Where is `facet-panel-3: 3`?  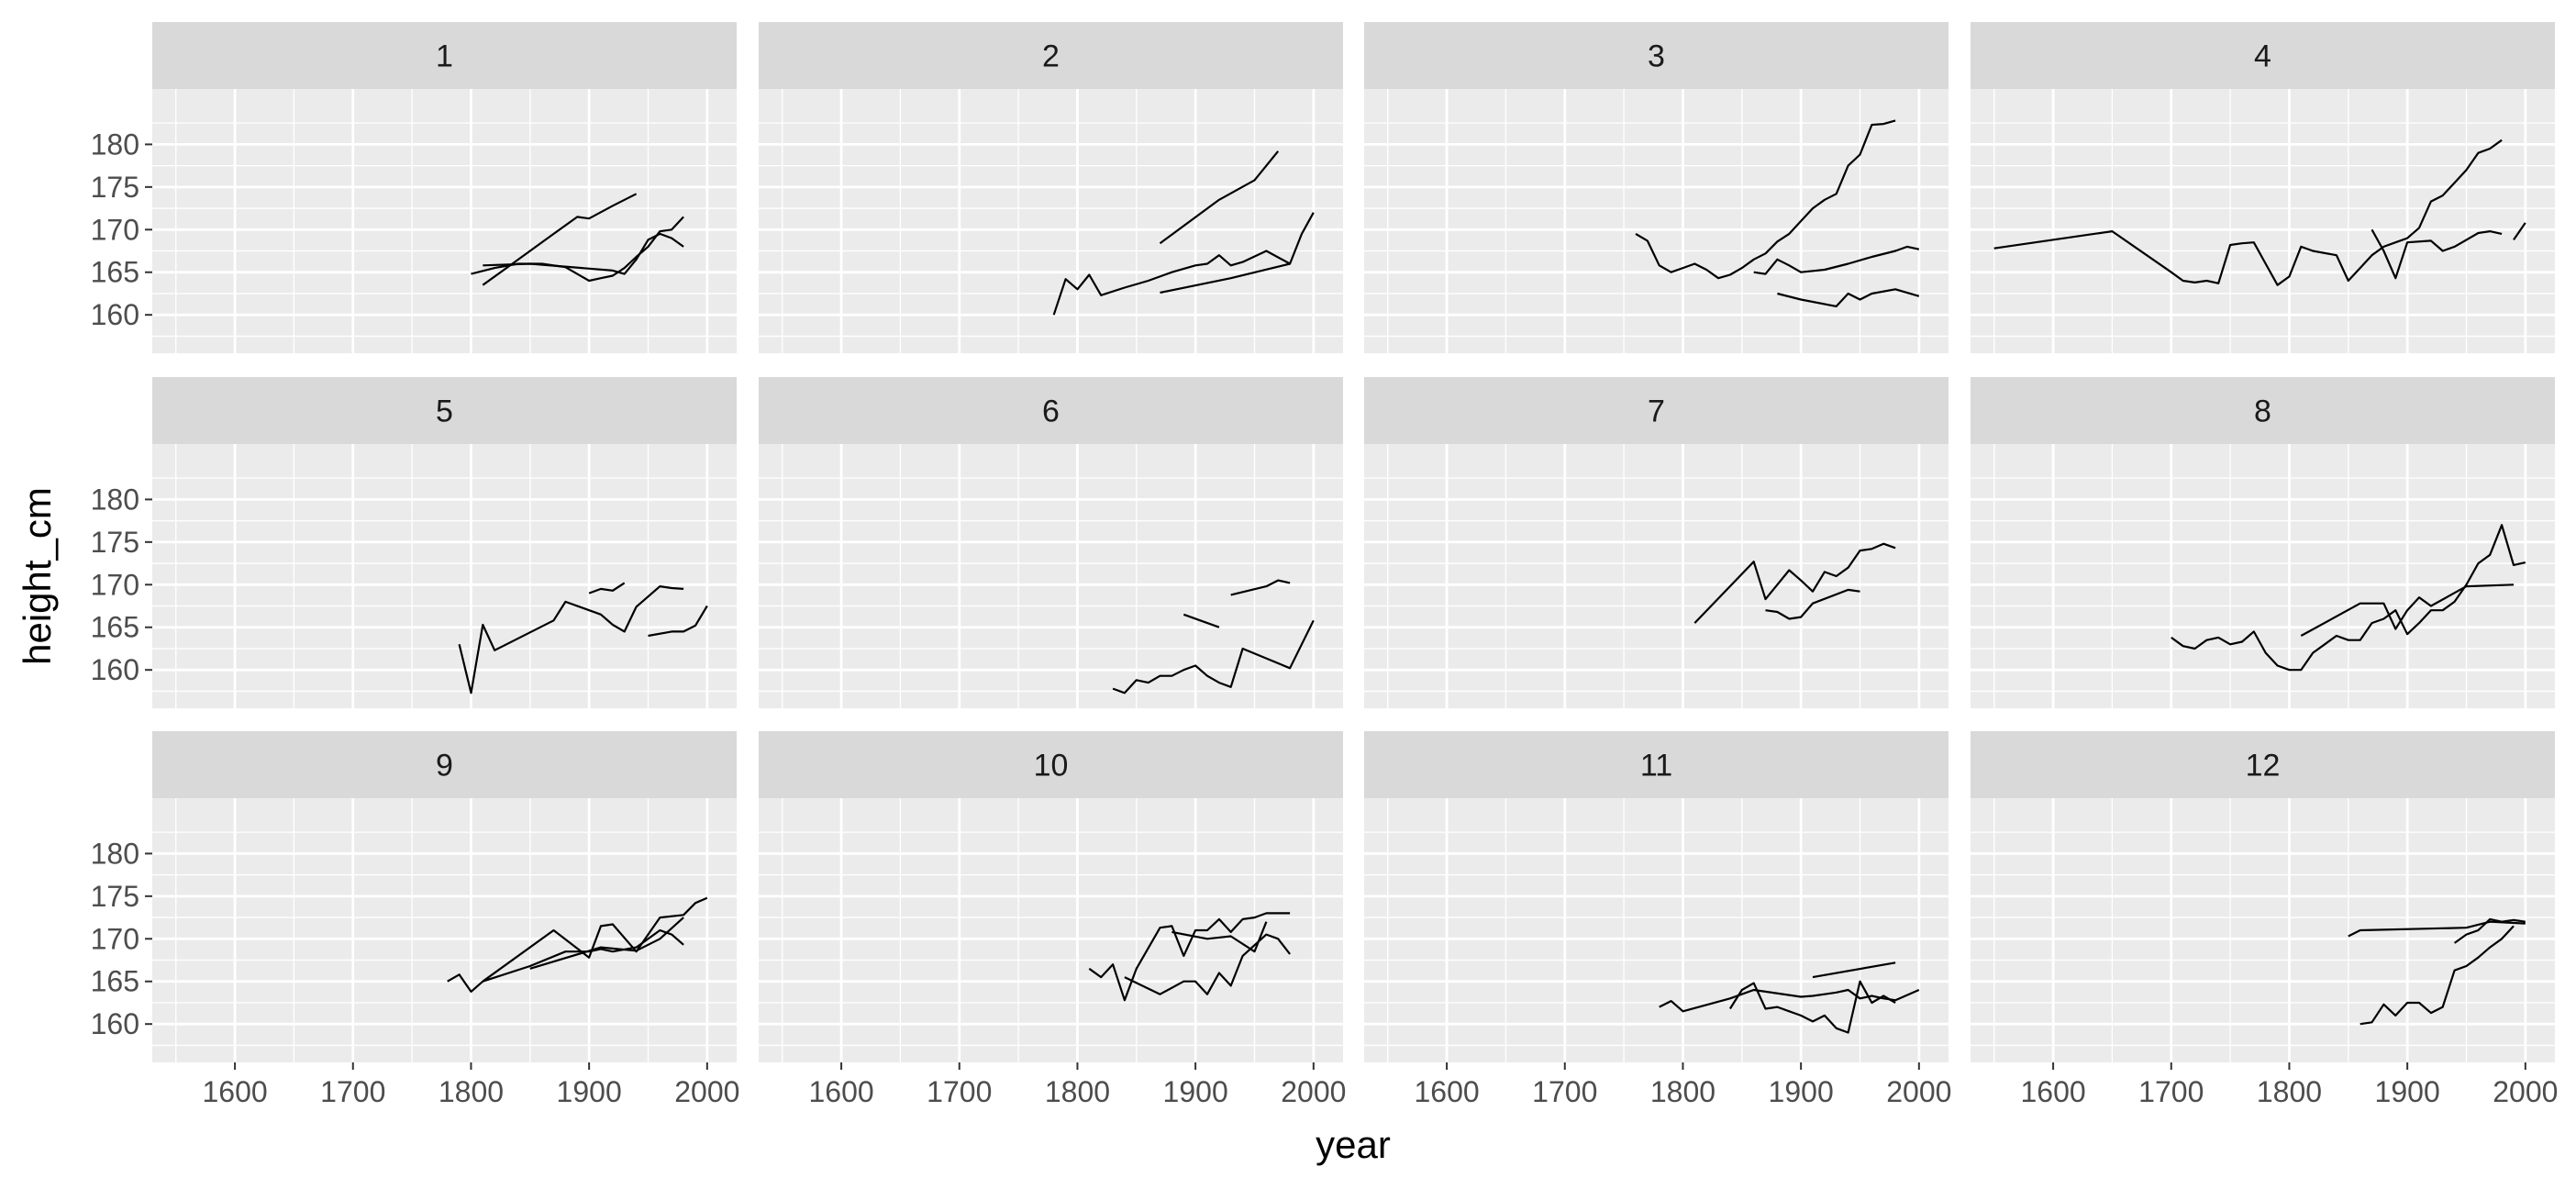
facet-panel-3: 3 is located at coordinates (1656, 187).